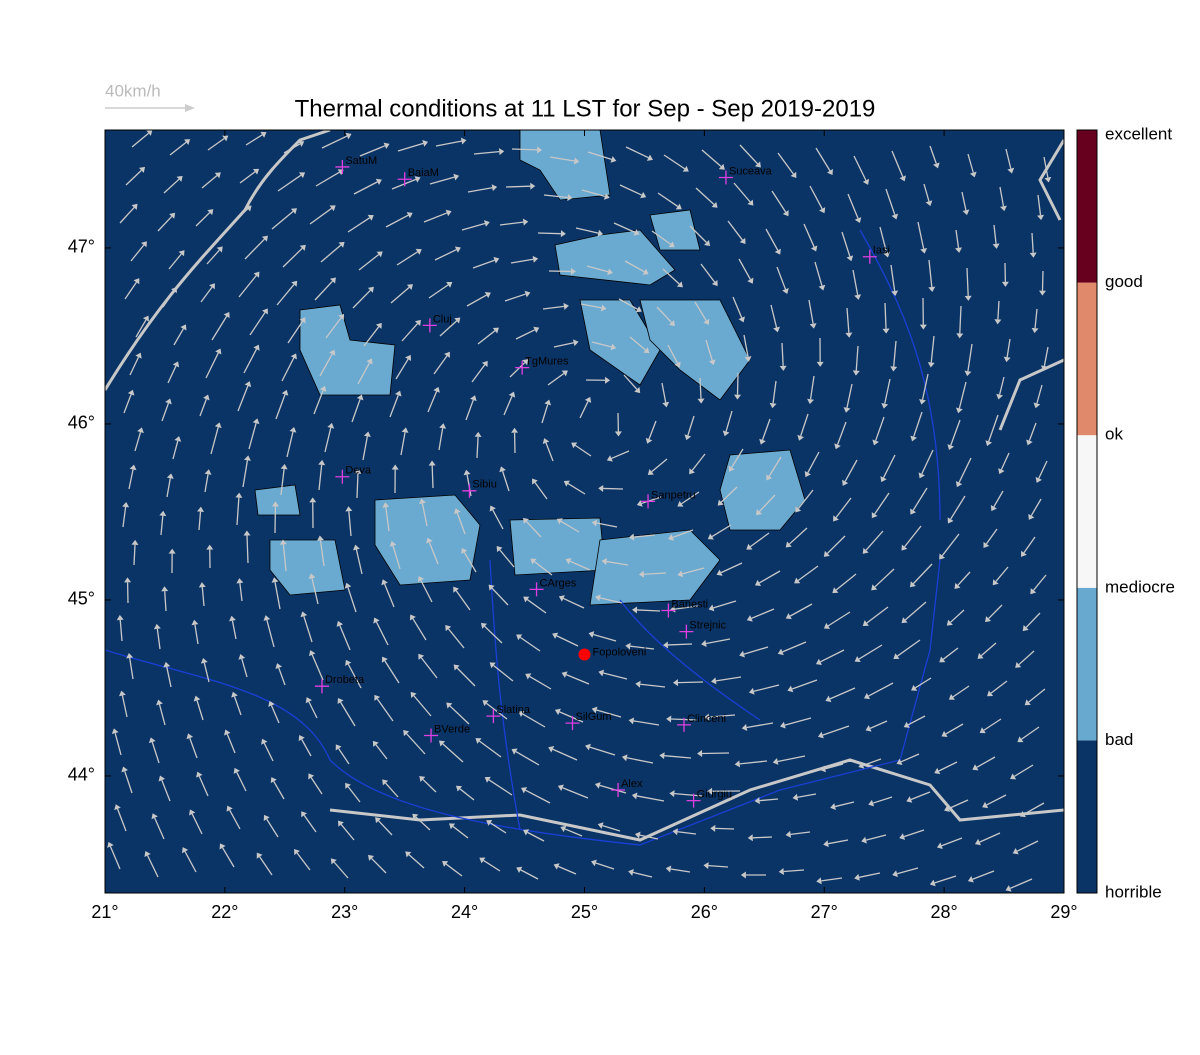 Image resolution: width=1200 pixels, height=1055 pixels. What do you see at coordinates (881, 251) in the screenshot?
I see `city-label: Iasi` at bounding box center [881, 251].